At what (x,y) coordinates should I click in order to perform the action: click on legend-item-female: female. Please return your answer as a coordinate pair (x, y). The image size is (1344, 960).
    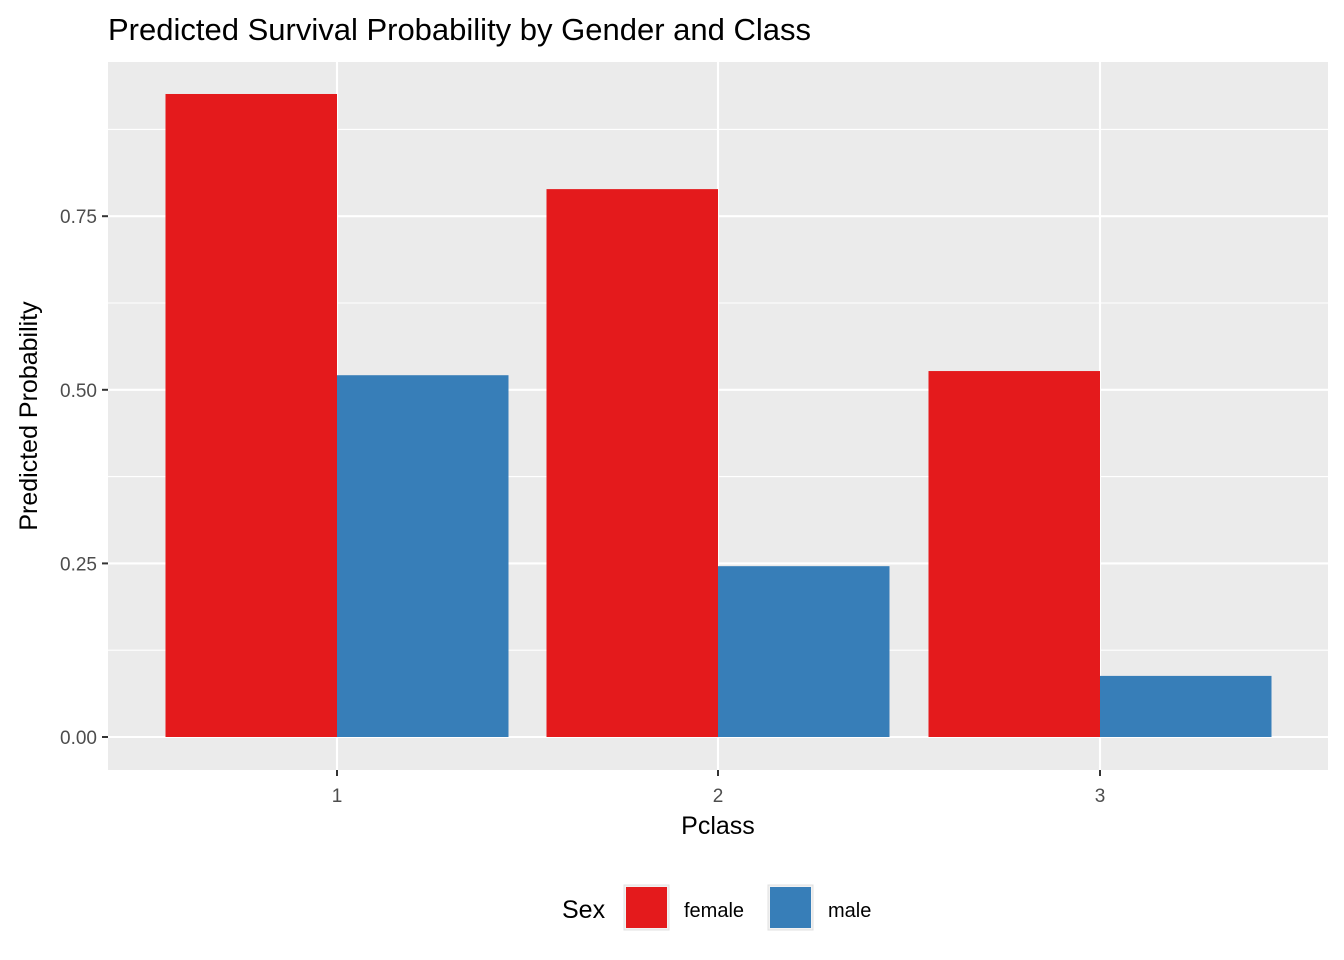
    Looking at the image, I should click on (683, 907).